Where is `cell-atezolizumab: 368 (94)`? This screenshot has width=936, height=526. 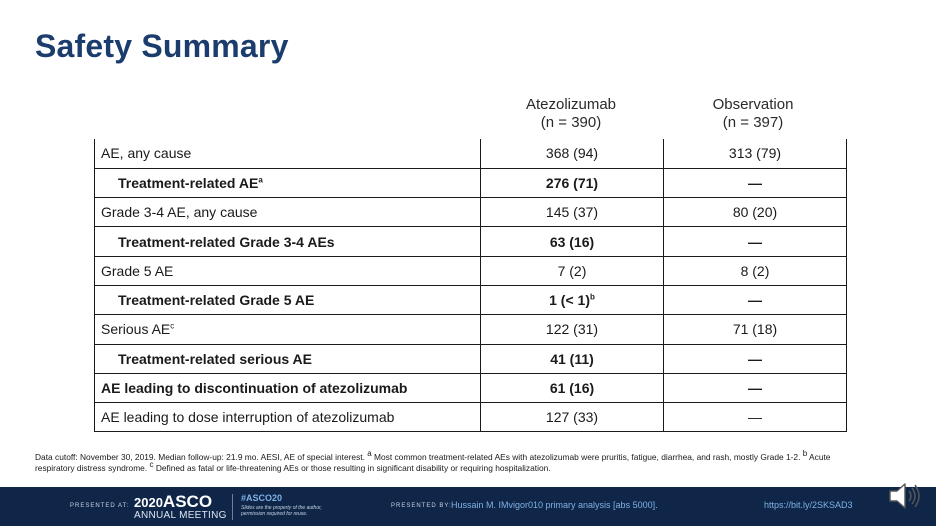
cell-atezolizumab: 368 (94) is located at coordinates (572, 154).